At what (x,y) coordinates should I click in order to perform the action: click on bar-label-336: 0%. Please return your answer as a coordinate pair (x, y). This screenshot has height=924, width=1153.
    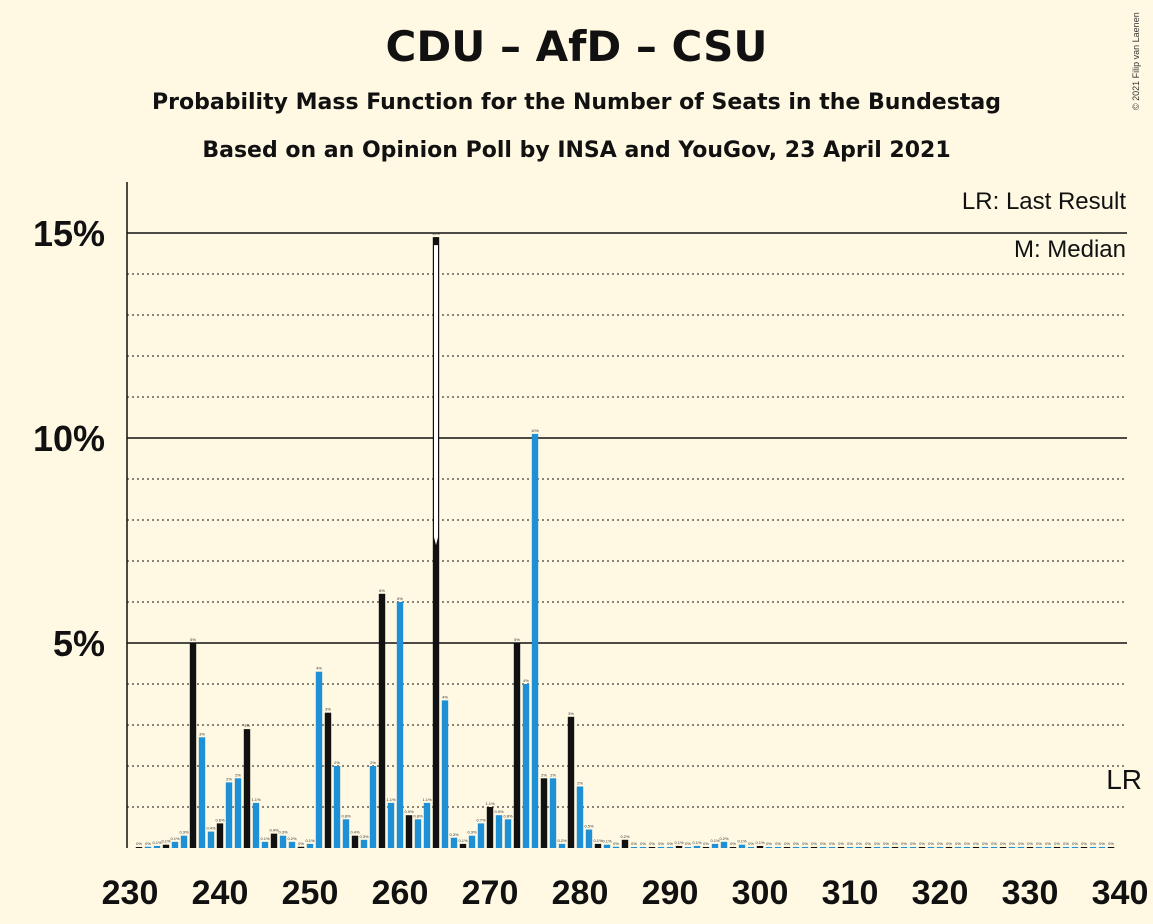
    Looking at the image, I should click on (1084, 843).